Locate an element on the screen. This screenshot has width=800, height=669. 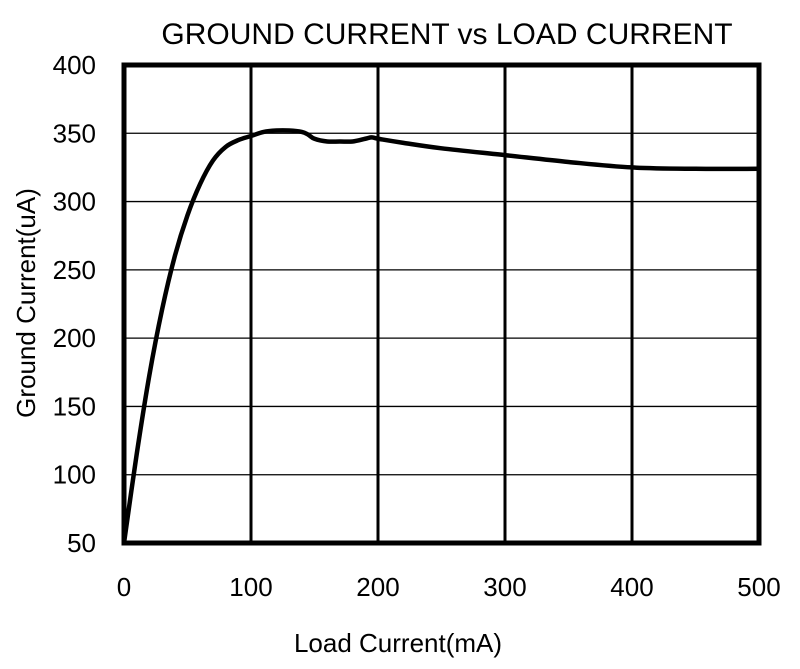
y-tick-label-400: 400 is located at coordinates (74, 65).